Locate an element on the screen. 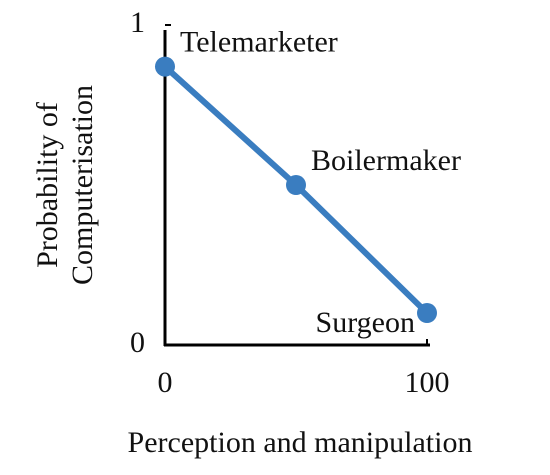  x-axis-label: Perception and manipulation is located at coordinates (300, 442).